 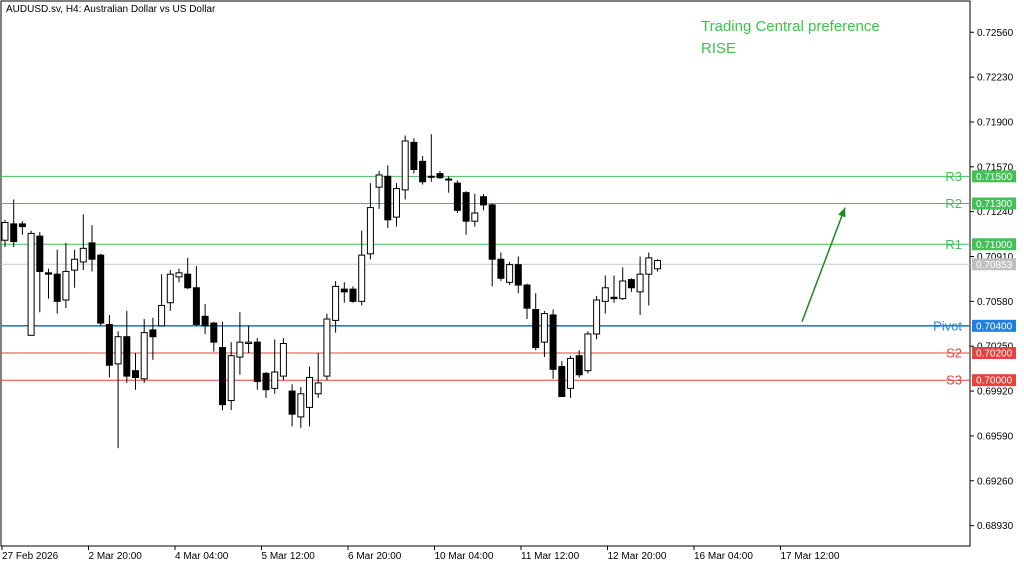 What do you see at coordinates (954, 353) in the screenshot?
I see `level-name-s2: S2` at bounding box center [954, 353].